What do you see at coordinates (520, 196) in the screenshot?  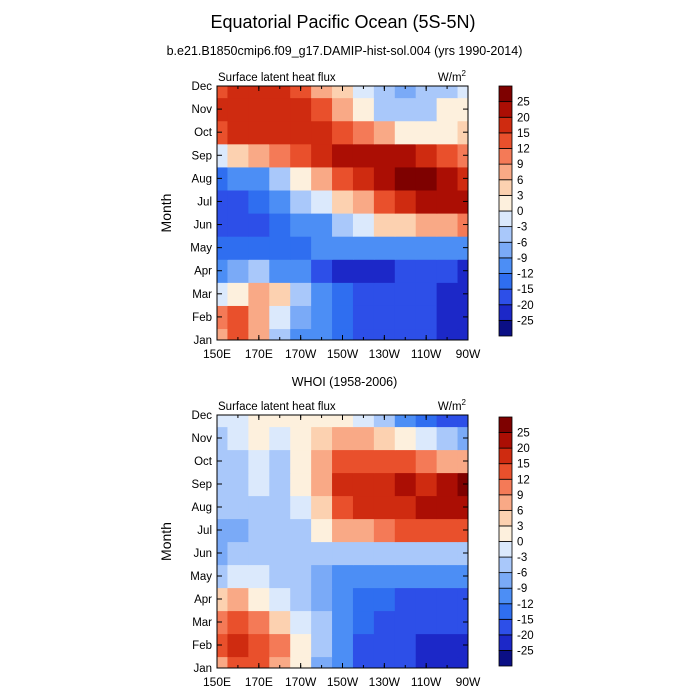 I see `colorbar-label: 3` at bounding box center [520, 196].